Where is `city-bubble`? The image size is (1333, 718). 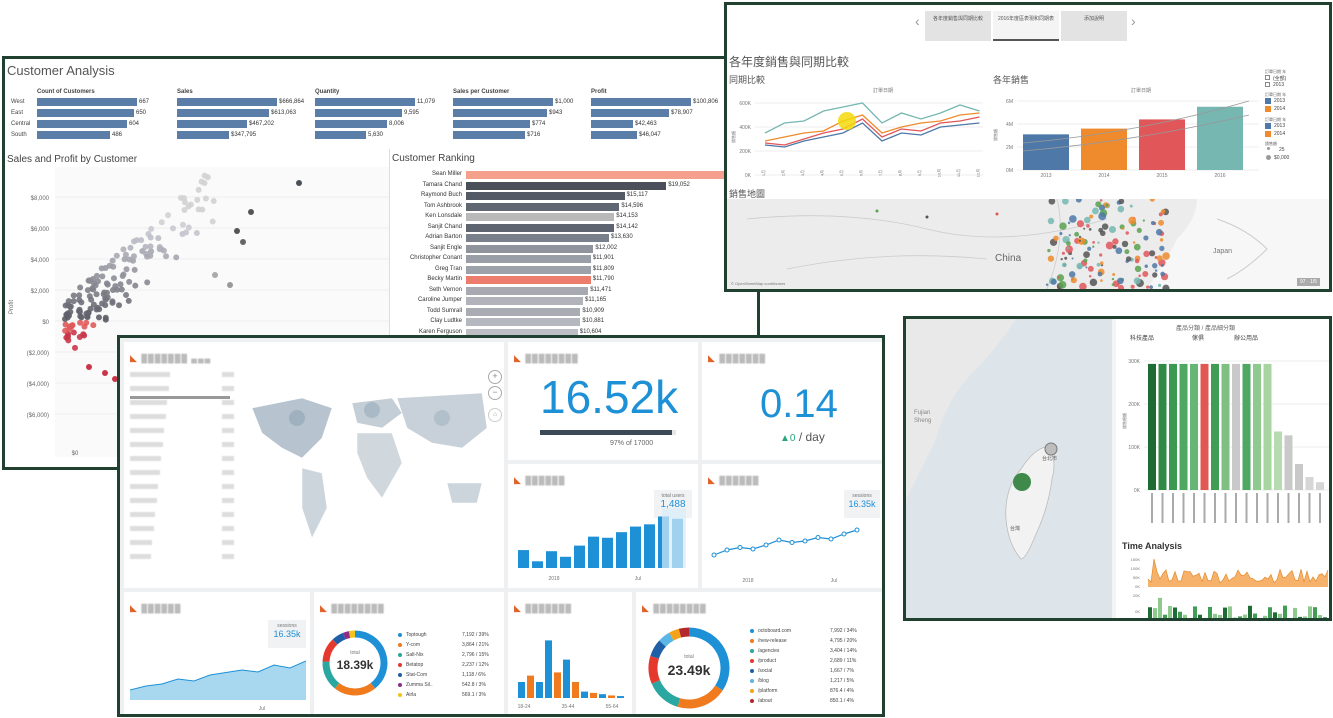 city-bubble is located at coordinates (1022, 482).